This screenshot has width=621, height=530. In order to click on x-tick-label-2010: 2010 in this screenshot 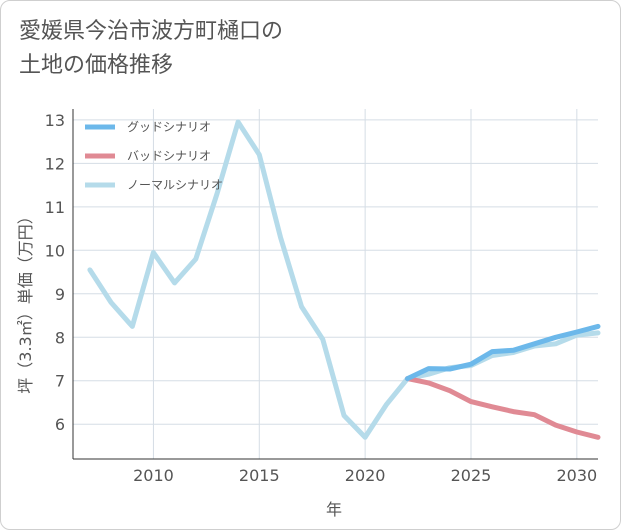, I will do `click(153, 475)`.